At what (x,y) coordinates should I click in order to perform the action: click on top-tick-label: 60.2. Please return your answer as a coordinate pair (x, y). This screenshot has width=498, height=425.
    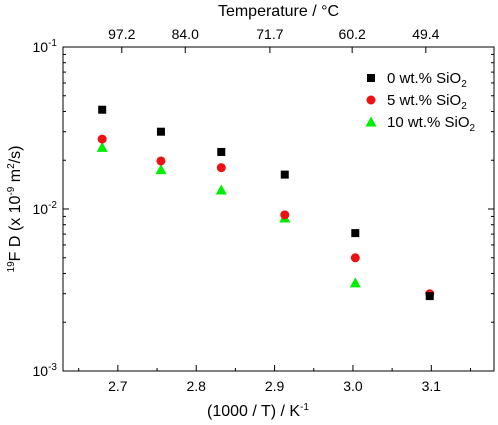
    Looking at the image, I should click on (352, 34).